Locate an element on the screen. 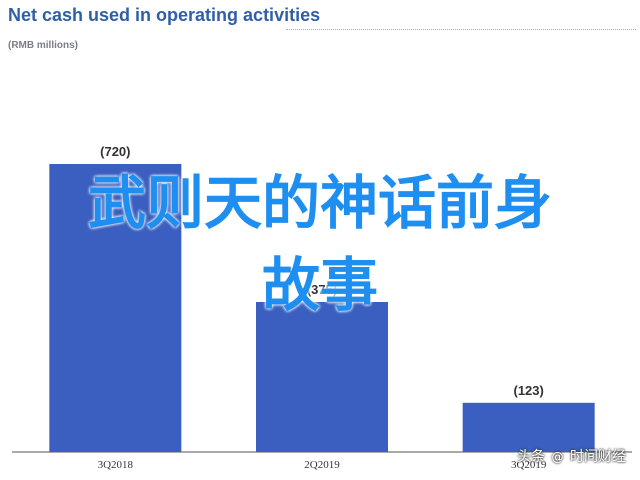 Image resolution: width=640 pixels, height=480 pixels. x-tick-label-3Q2019: 3Q2019 is located at coordinates (529, 465).